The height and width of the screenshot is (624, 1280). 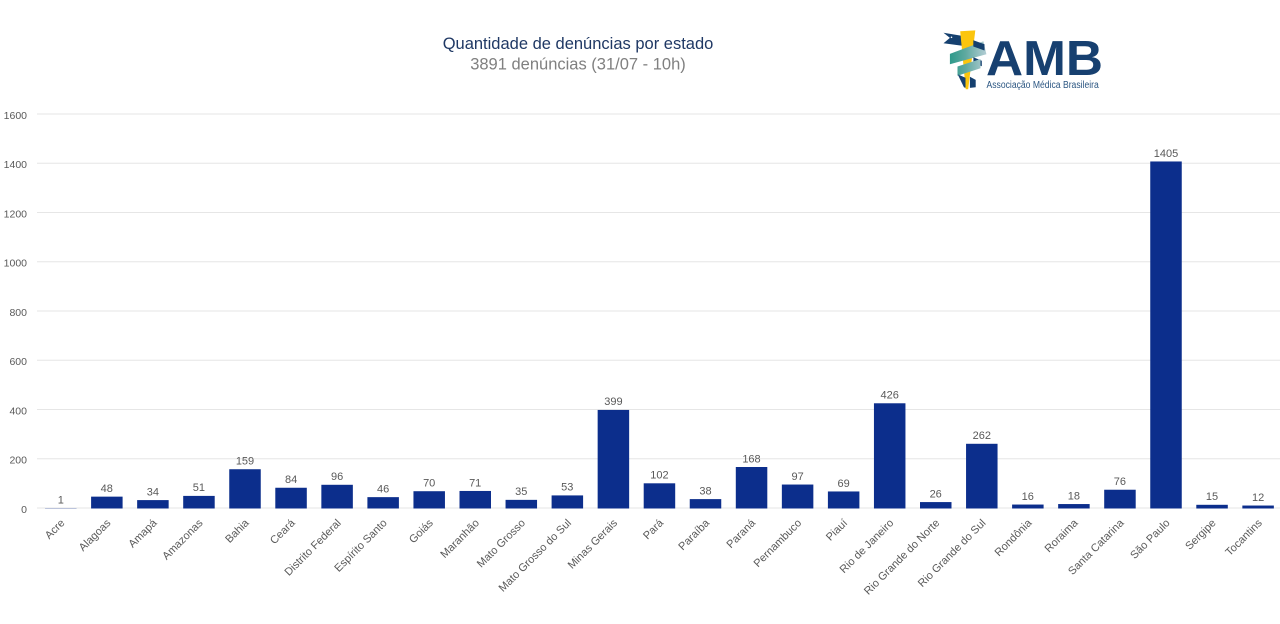 What do you see at coordinates (1074, 496) in the screenshot?
I see `svg-text: 18` at bounding box center [1074, 496].